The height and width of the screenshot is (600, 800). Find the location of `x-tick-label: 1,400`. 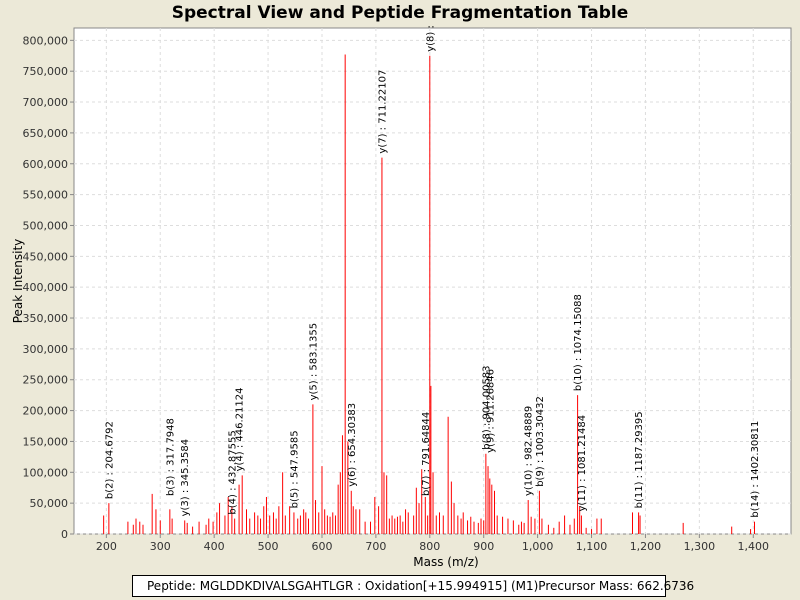

x-tick-label: 1,400 is located at coordinates (754, 546).